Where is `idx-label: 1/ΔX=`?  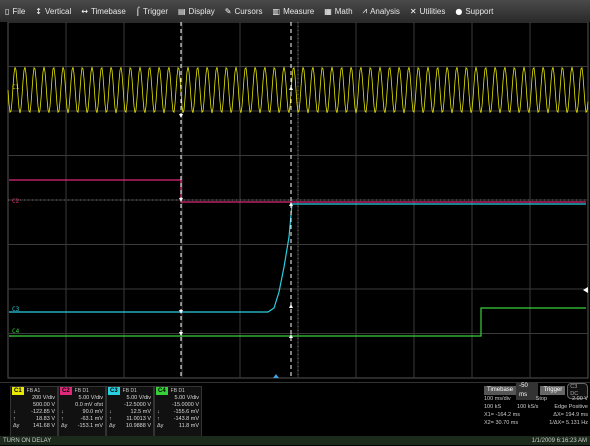 idx-label: 1/ΔX= is located at coordinates (557, 423).